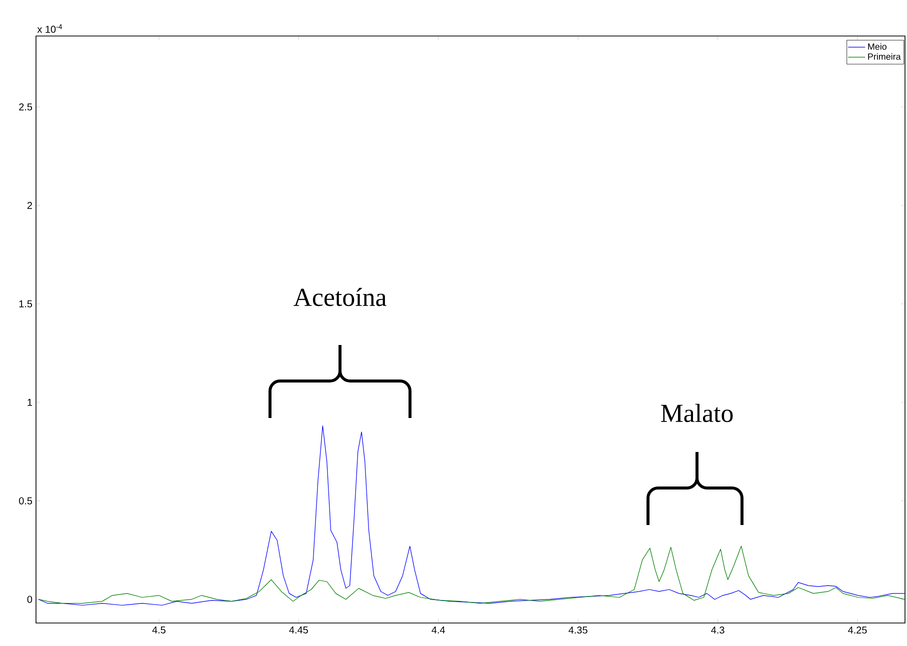 This screenshot has height=646, width=907. I want to click on y-tick-label: 2, so click(29, 205).